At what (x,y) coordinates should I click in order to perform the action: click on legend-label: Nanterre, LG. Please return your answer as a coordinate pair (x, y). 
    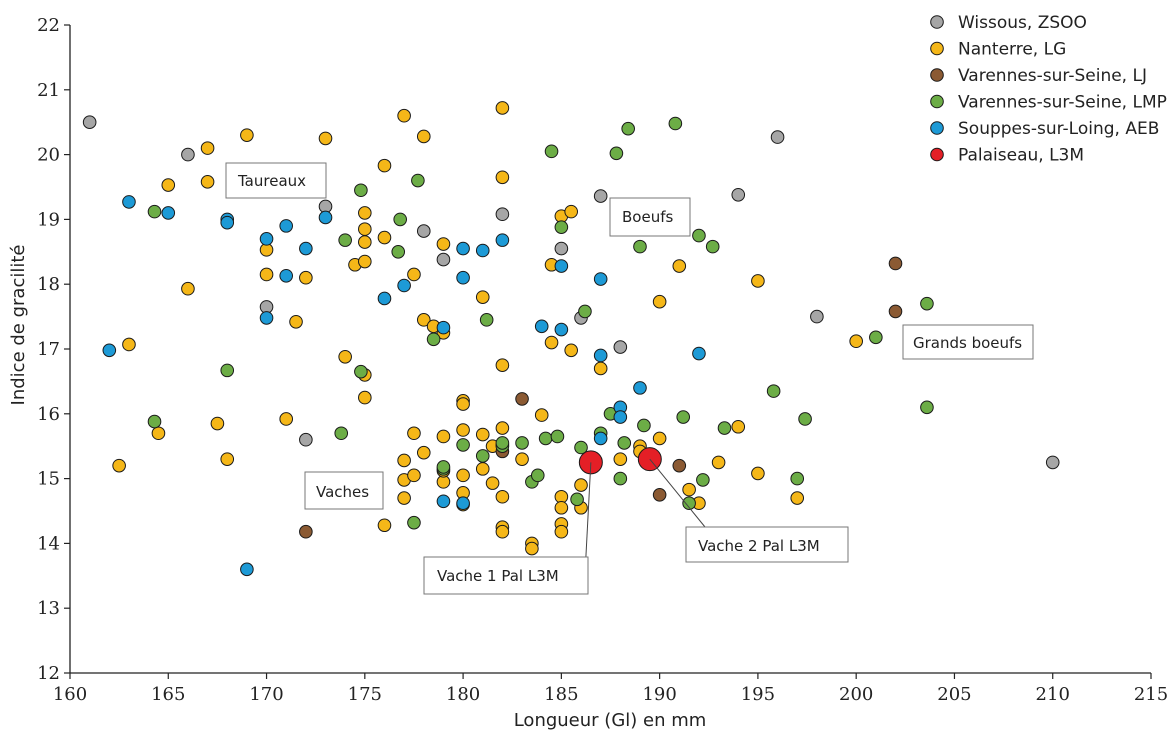
    Looking at the image, I should click on (1012, 50).